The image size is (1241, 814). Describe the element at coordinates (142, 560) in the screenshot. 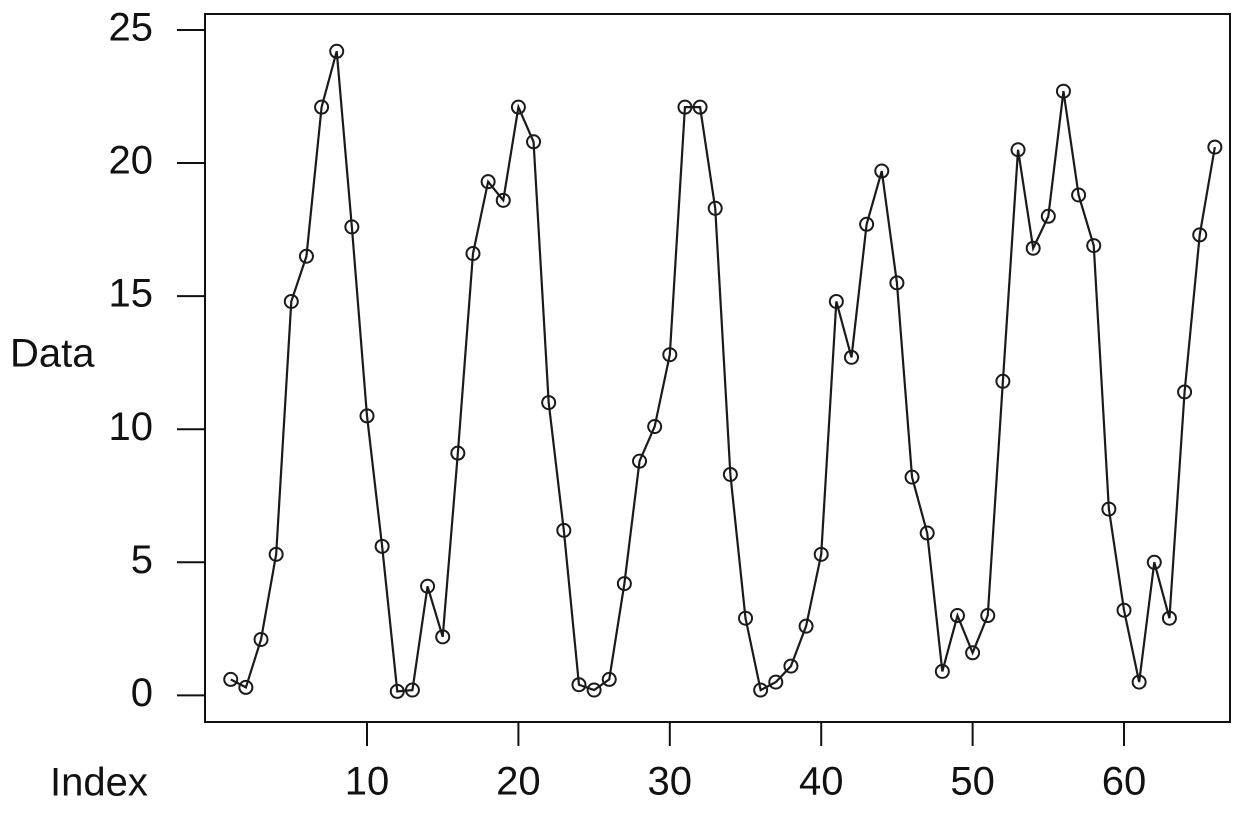

I see `y-tick-label: 5` at that location.